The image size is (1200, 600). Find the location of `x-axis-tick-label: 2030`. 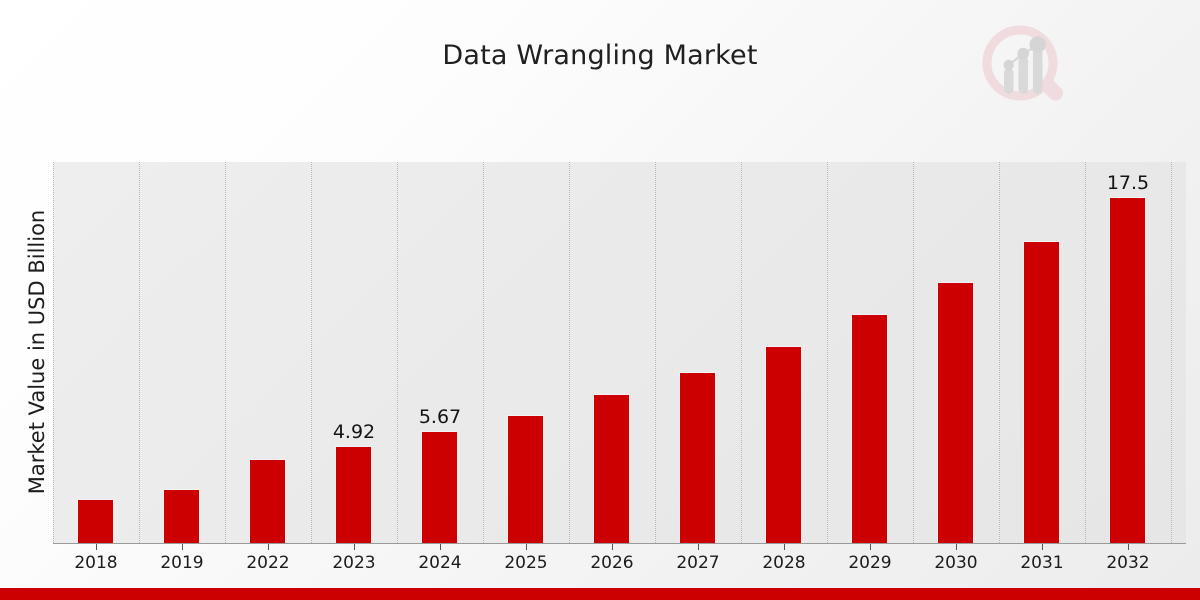

x-axis-tick-label: 2030 is located at coordinates (956, 563).